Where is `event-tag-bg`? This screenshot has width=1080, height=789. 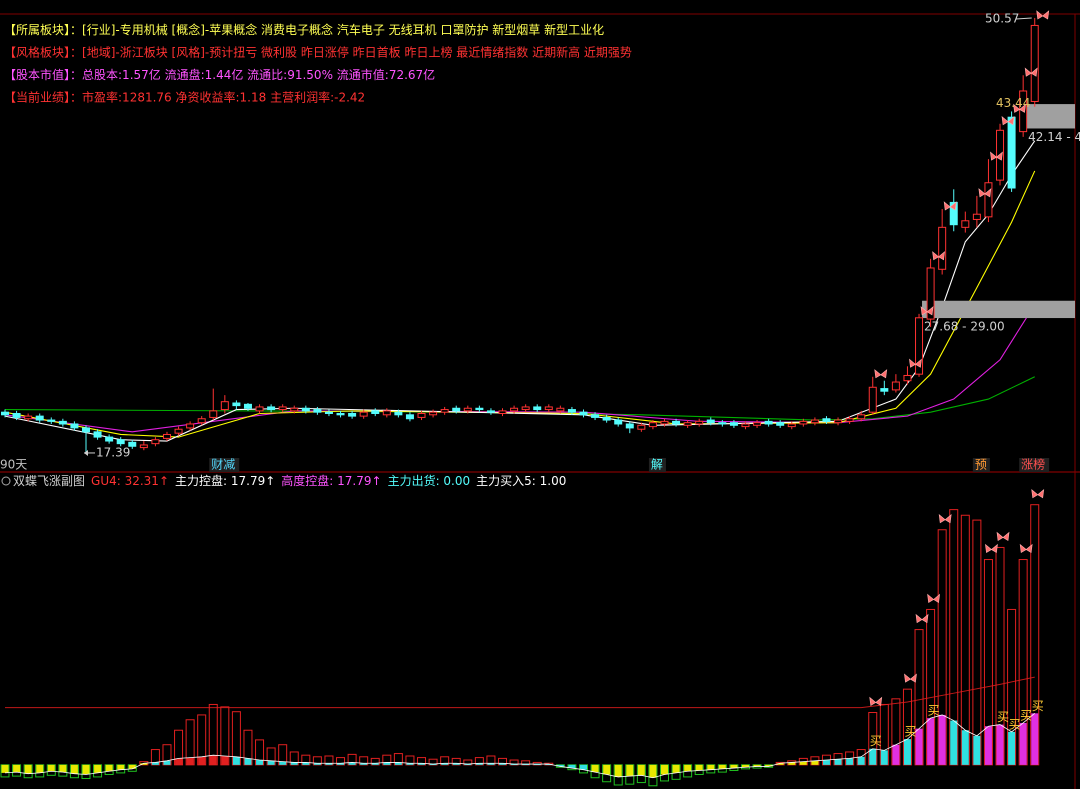 event-tag-bg is located at coordinates (981, 465).